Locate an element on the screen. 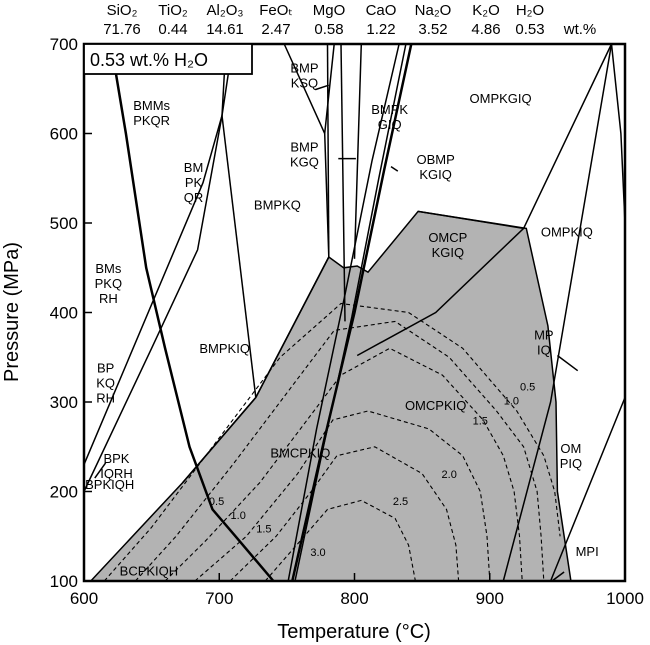  oxide-name-9: H₂O is located at coordinates (530, 10).